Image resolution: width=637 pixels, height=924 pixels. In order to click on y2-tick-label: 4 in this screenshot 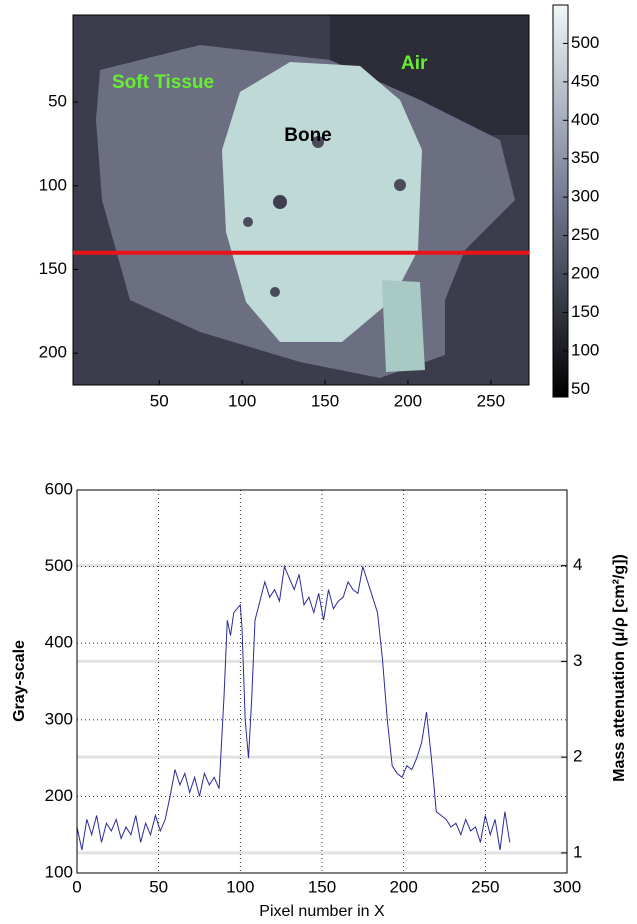, I will do `click(577, 564)`.